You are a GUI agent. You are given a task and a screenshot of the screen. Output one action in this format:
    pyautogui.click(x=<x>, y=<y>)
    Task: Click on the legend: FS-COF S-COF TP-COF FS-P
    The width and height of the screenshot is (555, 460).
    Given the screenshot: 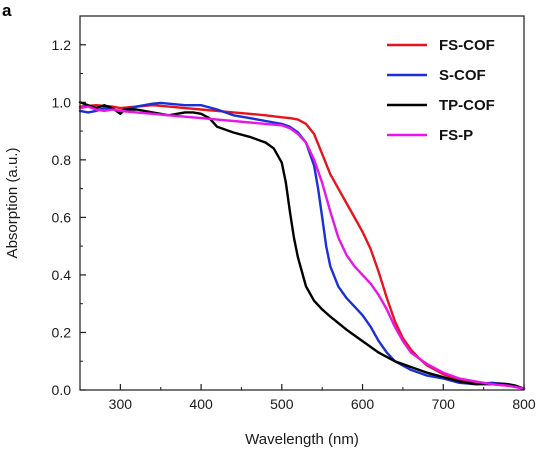 What is the action you would take?
    pyautogui.click(x=441, y=90)
    